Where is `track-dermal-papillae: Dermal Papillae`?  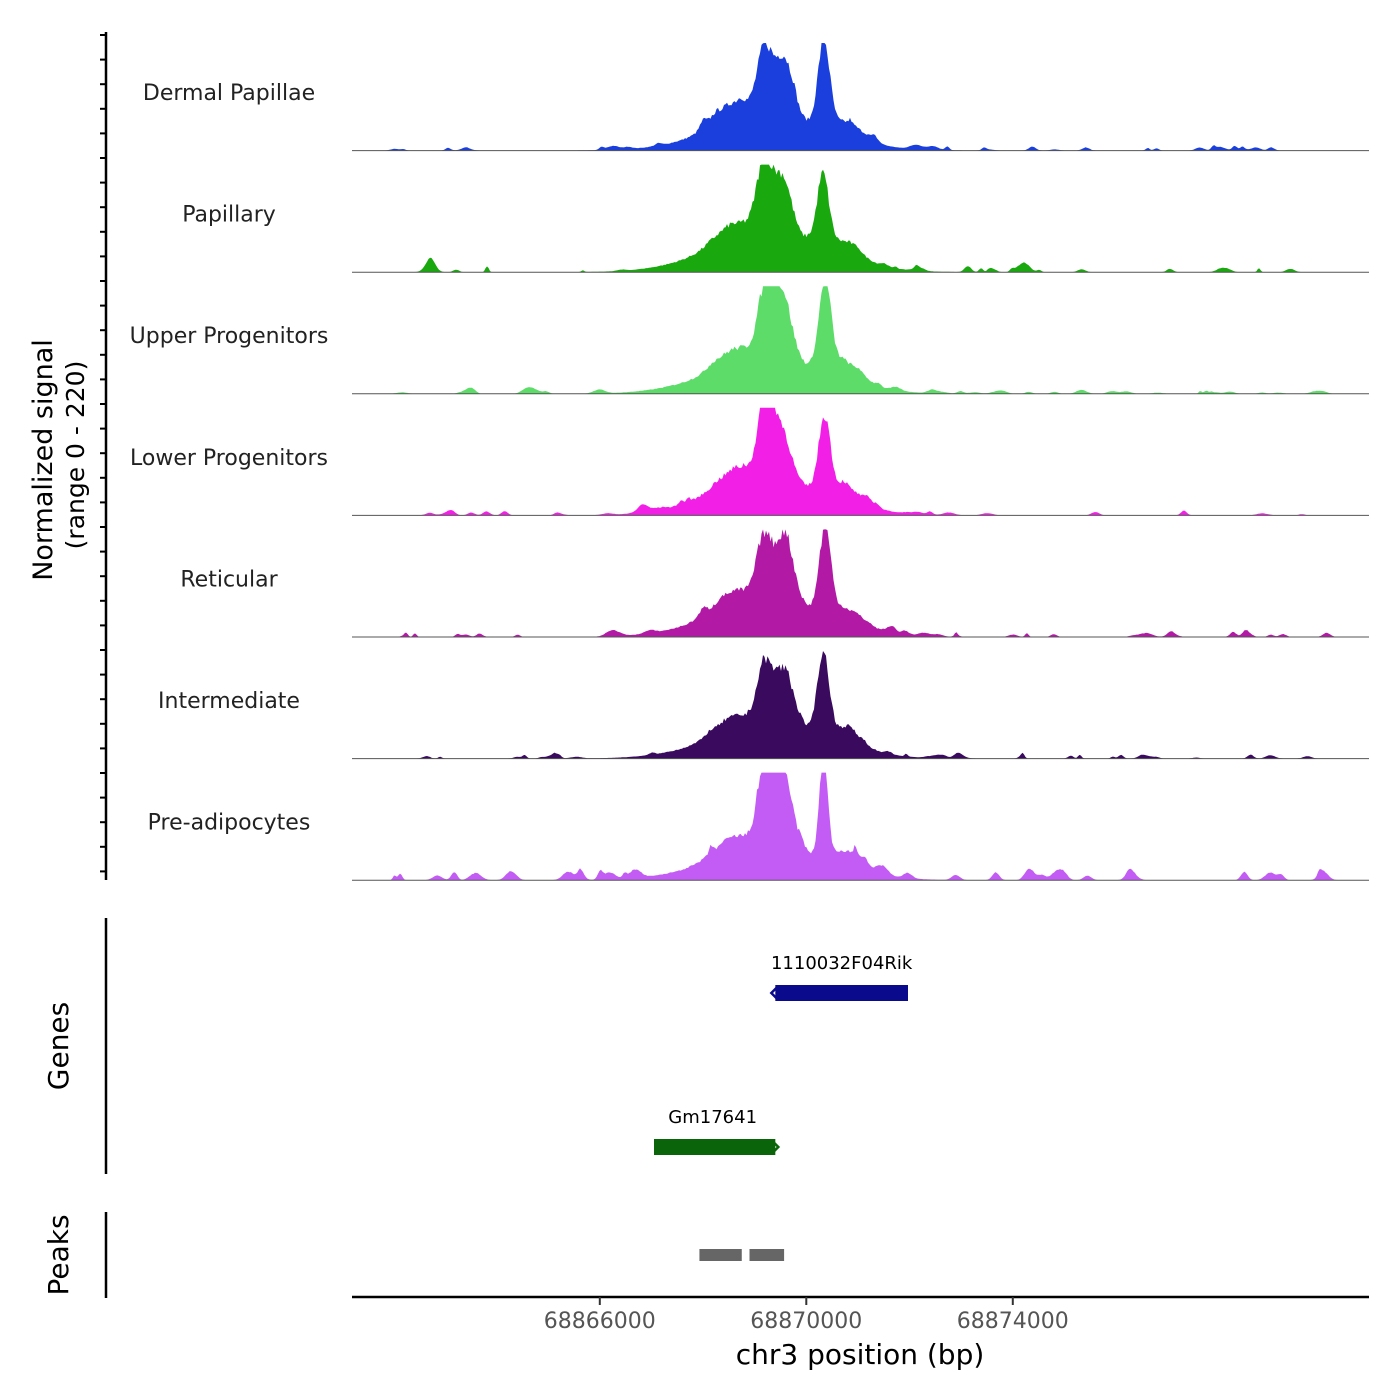 track-dermal-papillae: Dermal Papillae is located at coordinates (756, 97).